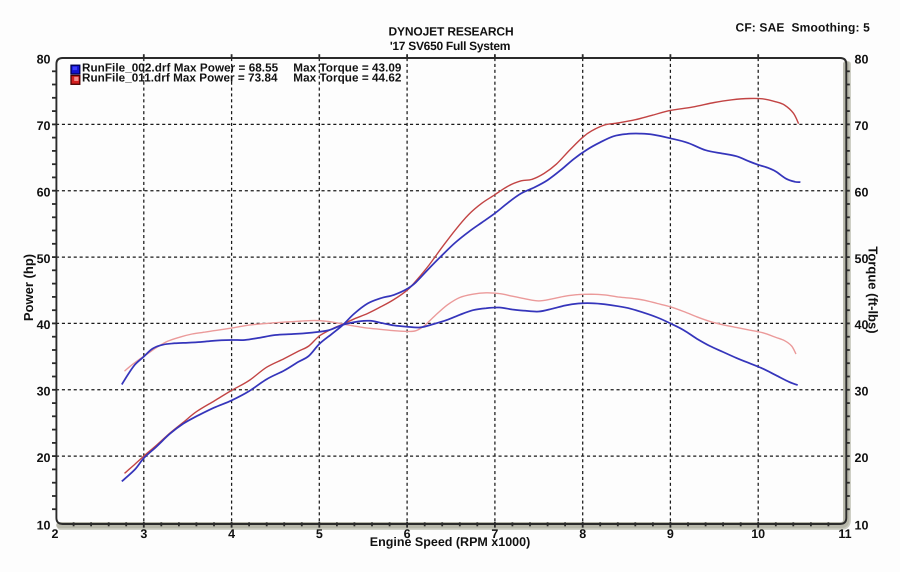  Describe the element at coordinates (451, 32) in the screenshot. I see `svg-text: DYNOJET RESEARCH` at that location.